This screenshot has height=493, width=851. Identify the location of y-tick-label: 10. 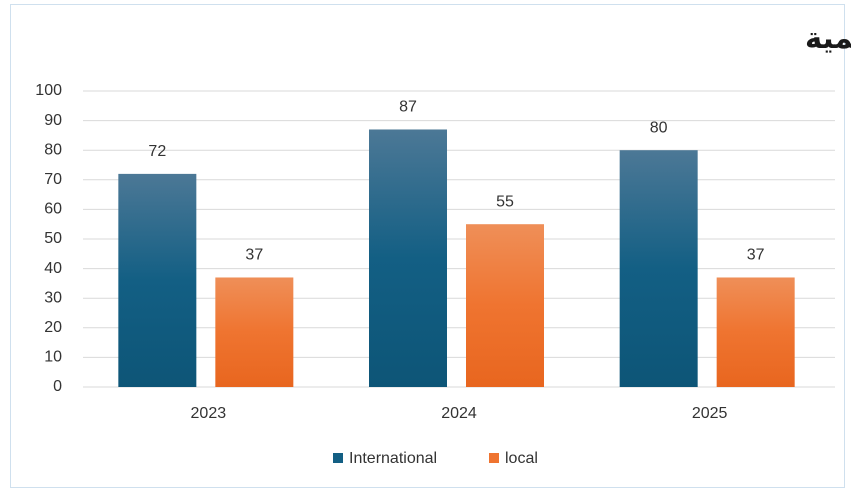
(53, 357).